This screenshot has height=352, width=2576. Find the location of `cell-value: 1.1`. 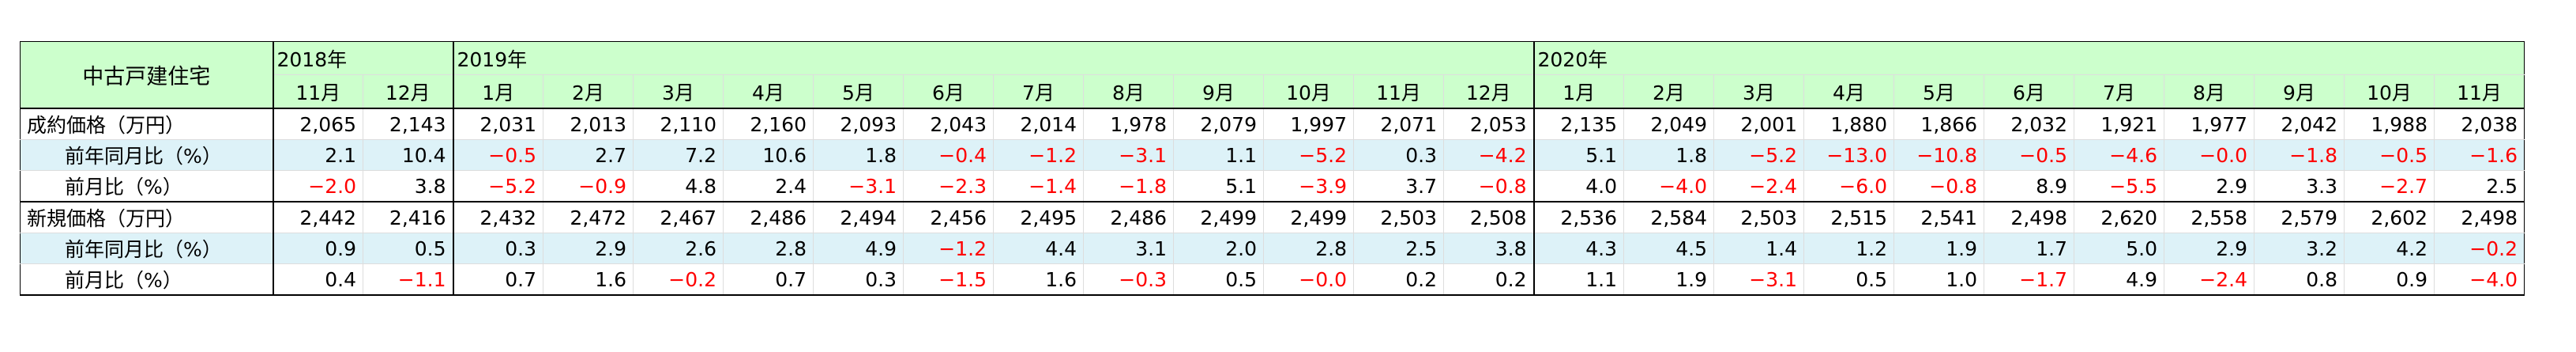

cell-value: 1.1 is located at coordinates (1218, 155).